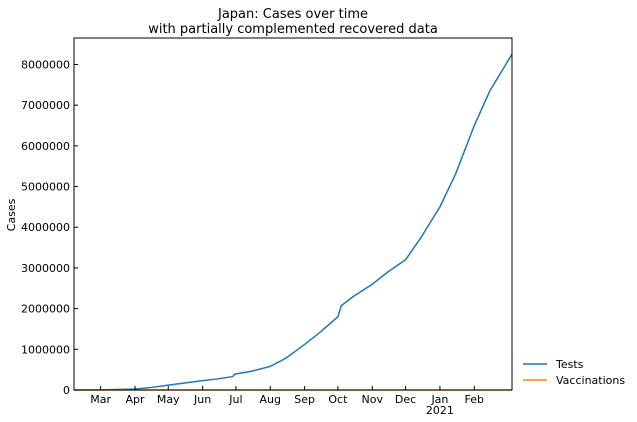 Image resolution: width=637 pixels, height=422 pixels. Describe the element at coordinates (439, 399) in the screenshot. I see `x-tick-label: Jan` at that location.